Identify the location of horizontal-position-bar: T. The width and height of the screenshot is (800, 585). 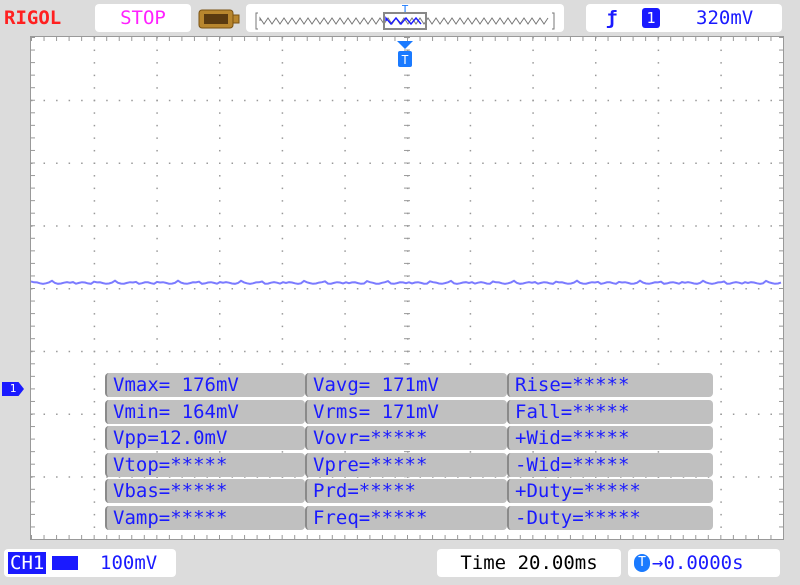
(405, 17).